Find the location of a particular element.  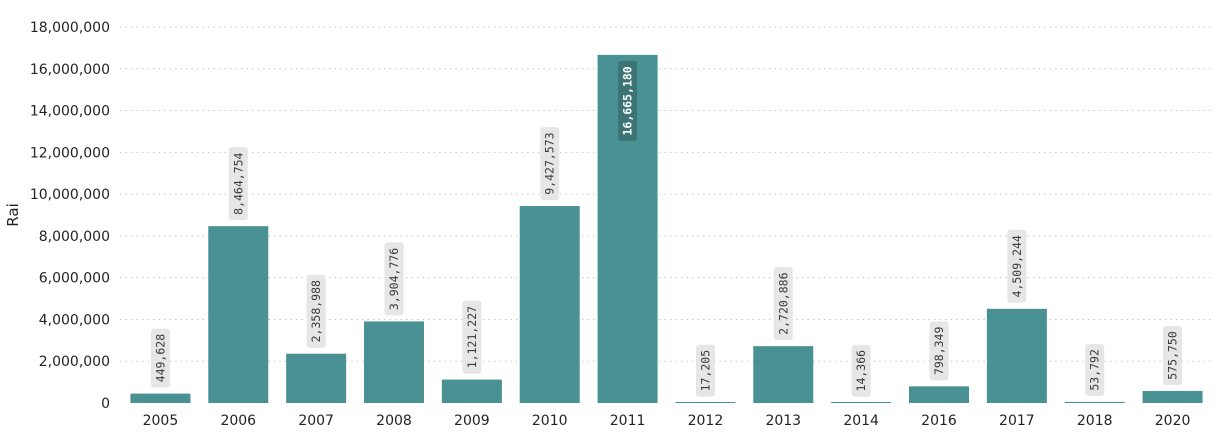

data-label-text: 14,366 is located at coordinates (861, 371).